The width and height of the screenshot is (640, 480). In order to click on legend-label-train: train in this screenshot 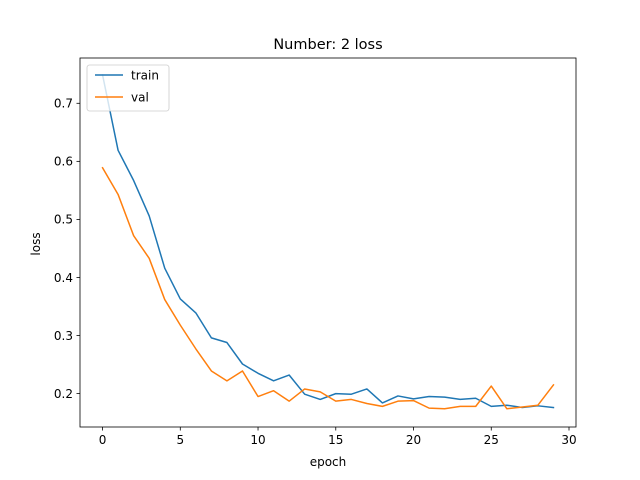, I will do `click(145, 75)`.